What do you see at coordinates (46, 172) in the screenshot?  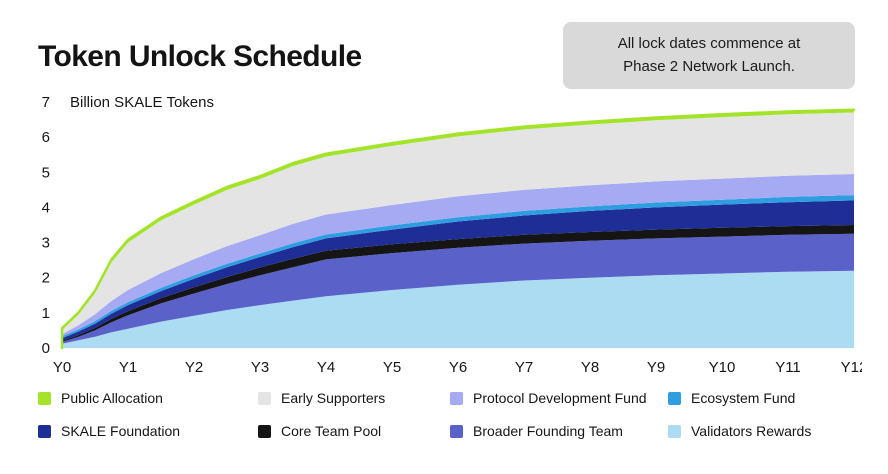 I see `y-tick-label: 5` at bounding box center [46, 172].